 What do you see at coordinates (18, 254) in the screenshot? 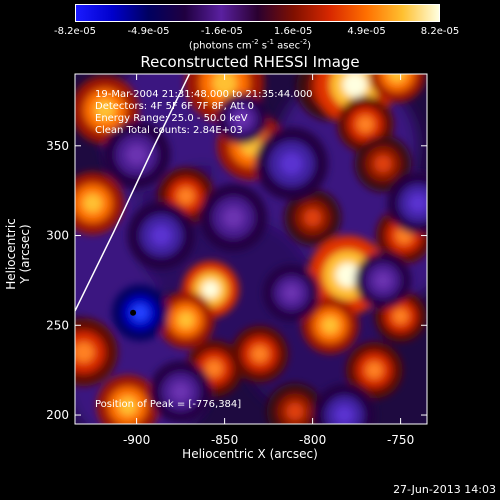
I see `y-axis-label: Heliocentric Y (arcsec)` at bounding box center [18, 254].